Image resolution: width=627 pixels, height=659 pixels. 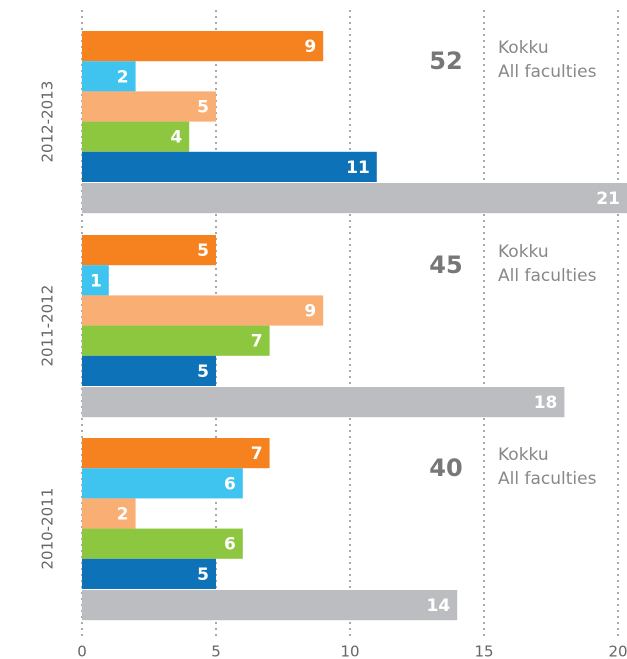 What do you see at coordinates (546, 403) in the screenshot?
I see `bar-value-label: 18` at bounding box center [546, 403].